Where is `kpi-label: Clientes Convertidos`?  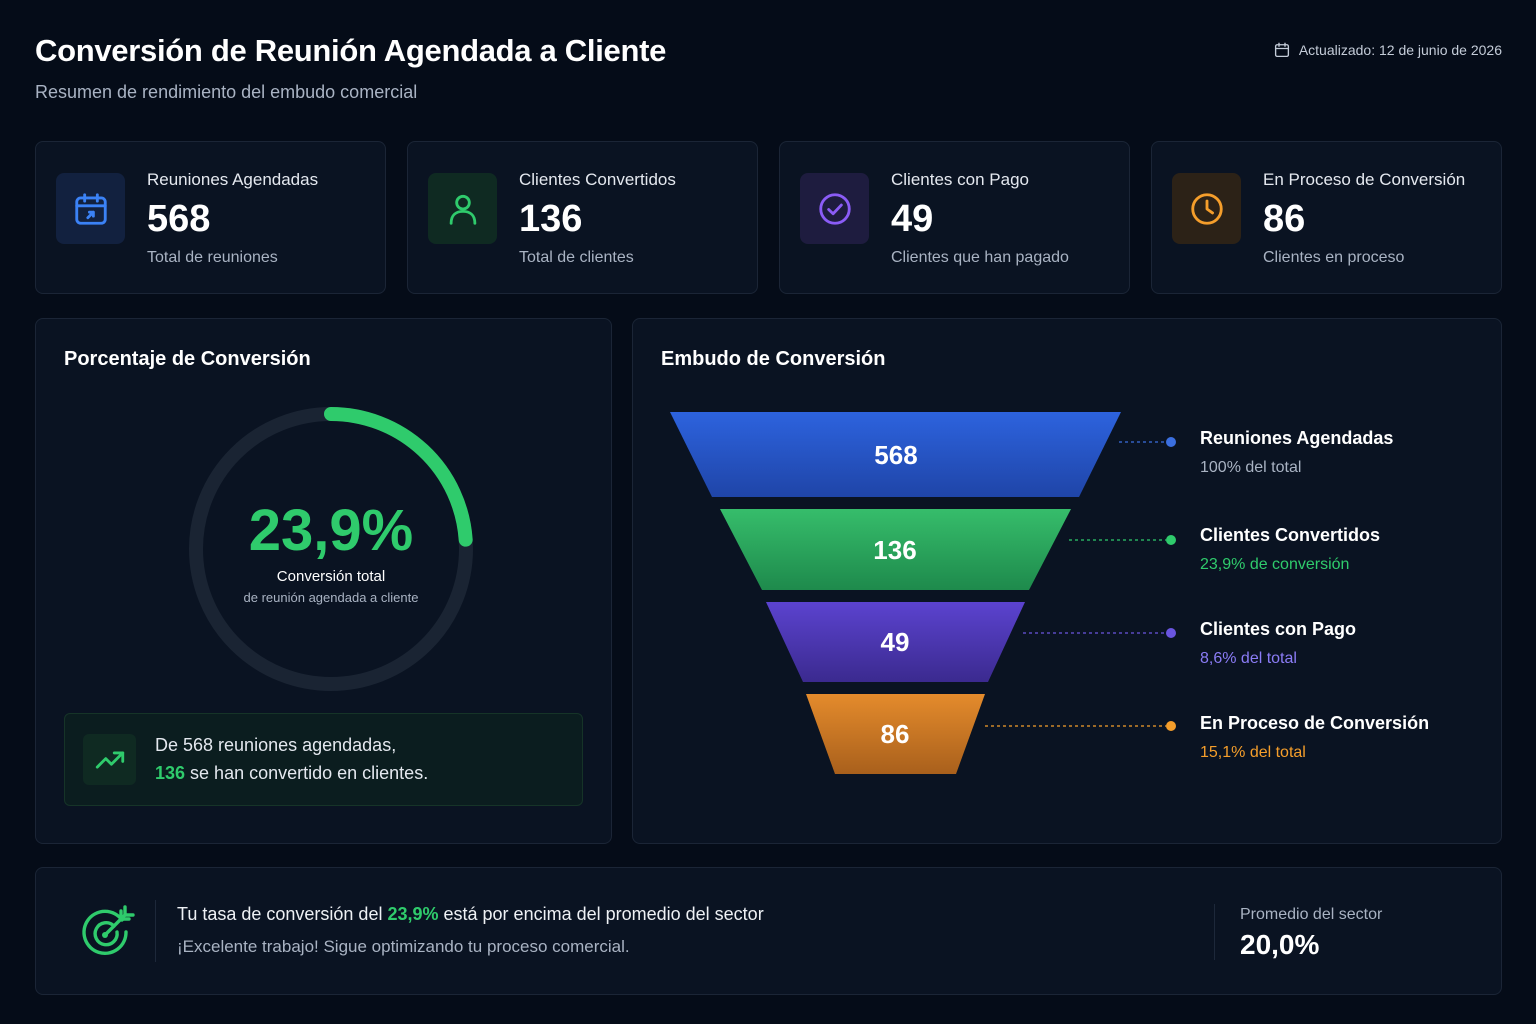
kpi-label: Clientes Convertidos is located at coordinates (597, 179).